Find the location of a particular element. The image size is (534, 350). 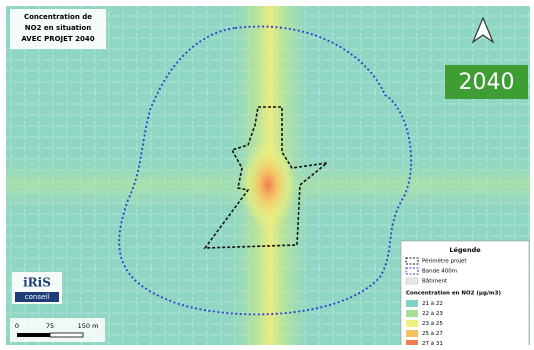

hotspot is located at coordinates (268, 185).